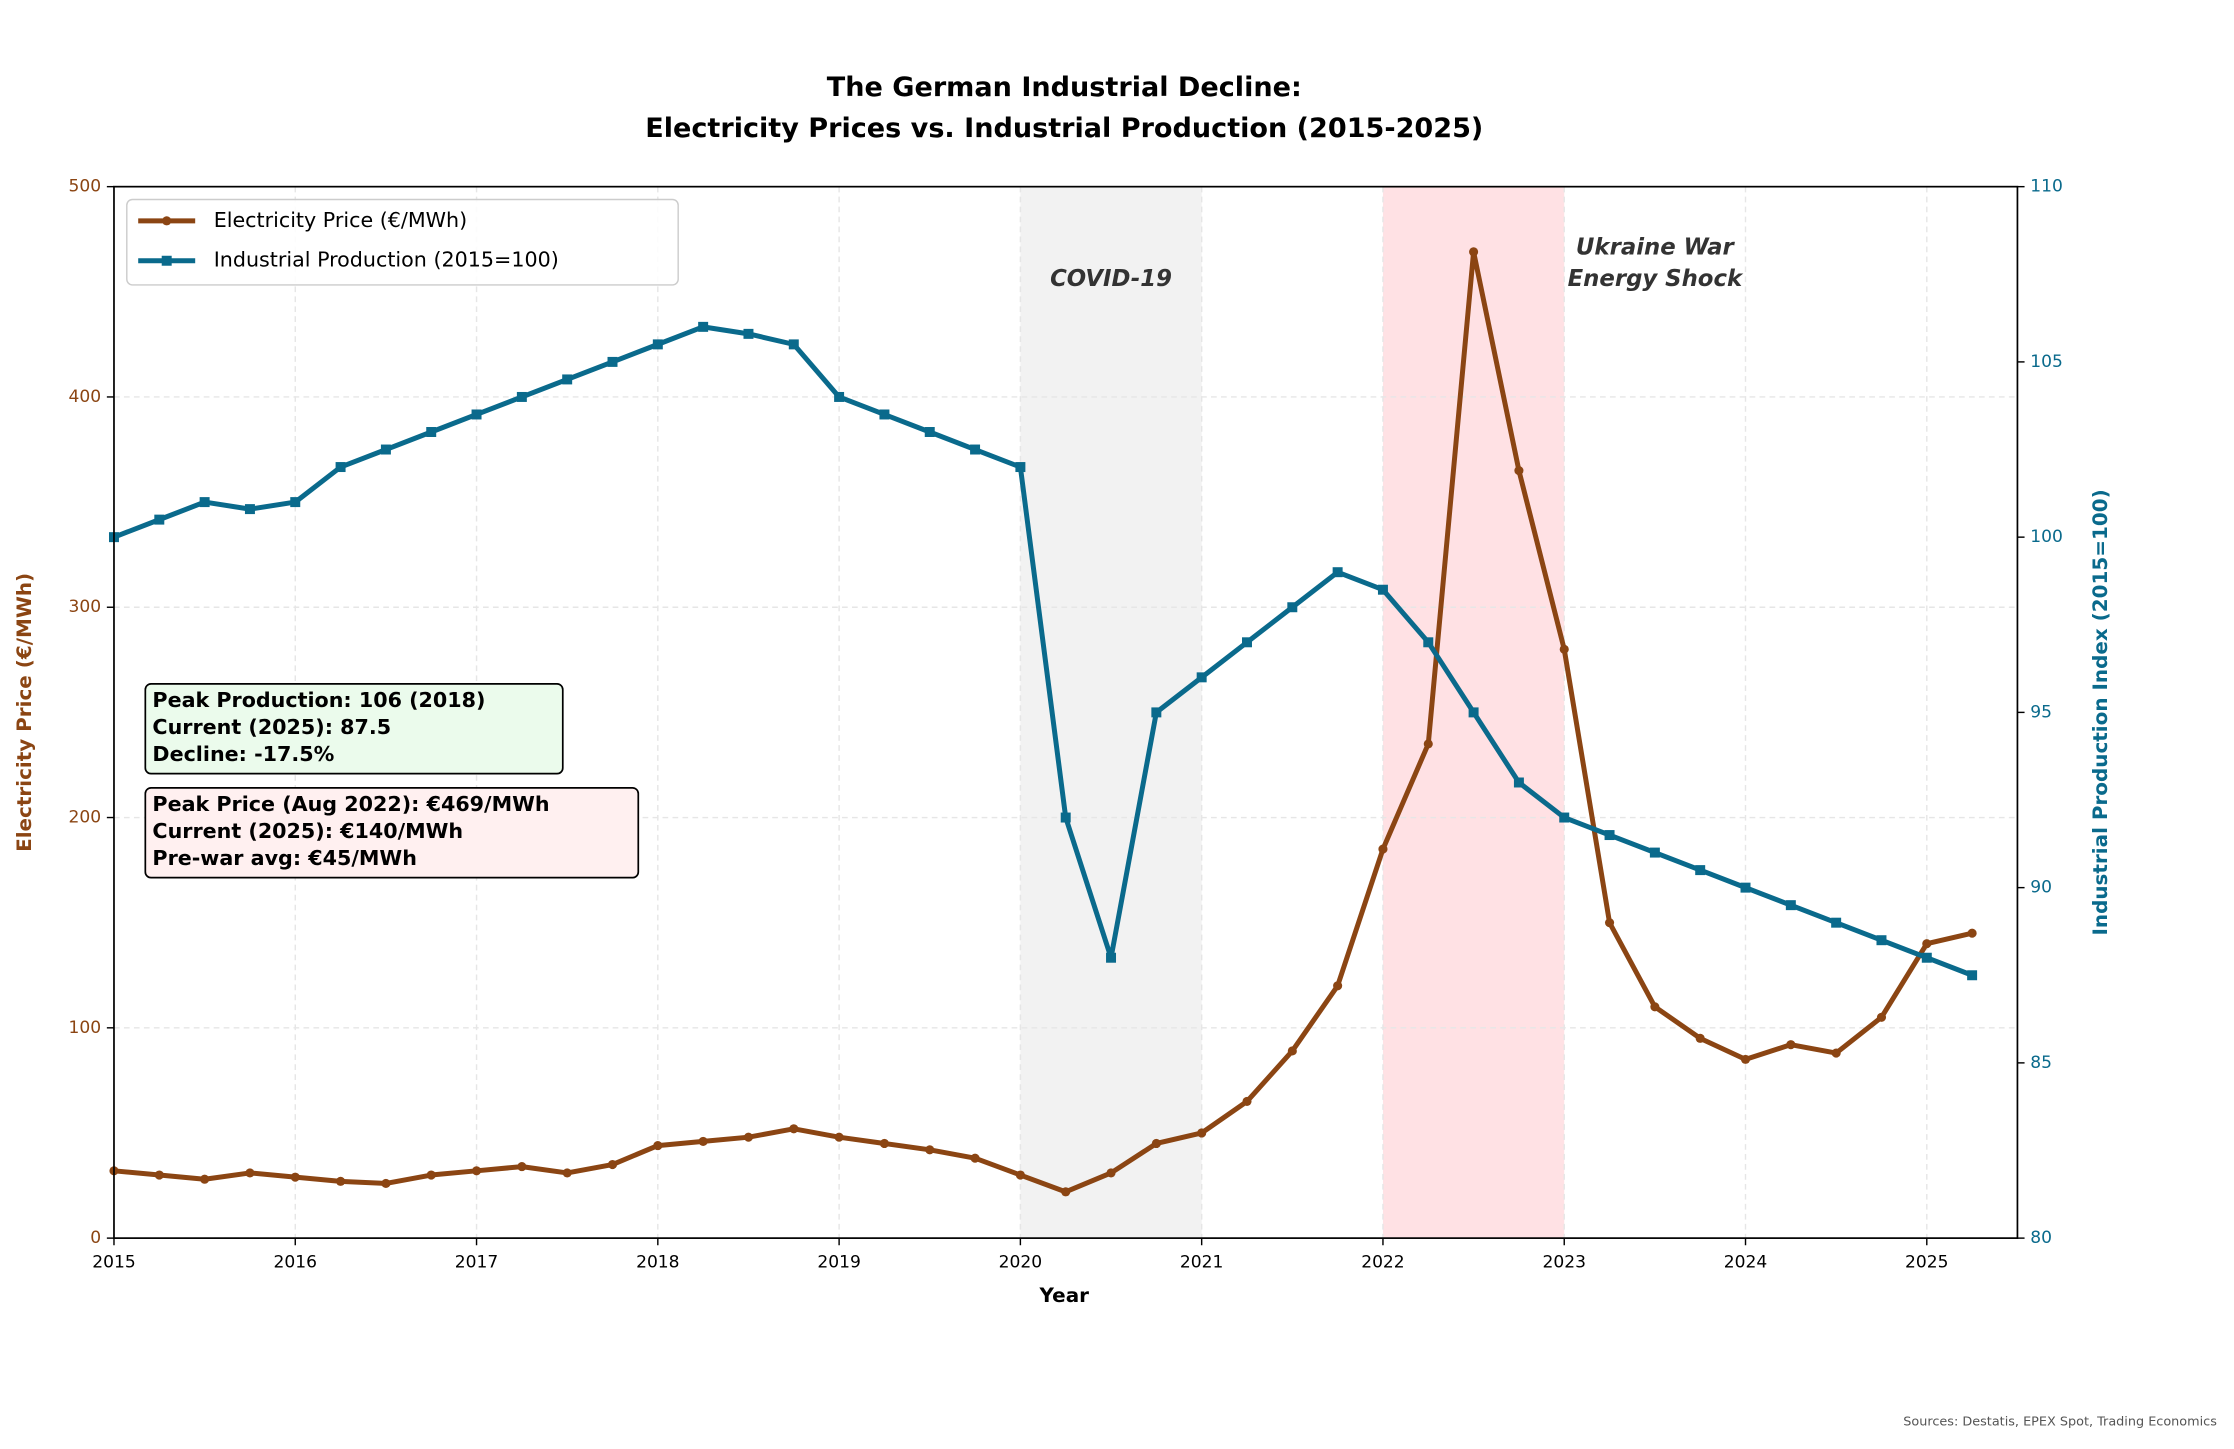  I want to click on y-tick-label: 300, so click(85, 607).